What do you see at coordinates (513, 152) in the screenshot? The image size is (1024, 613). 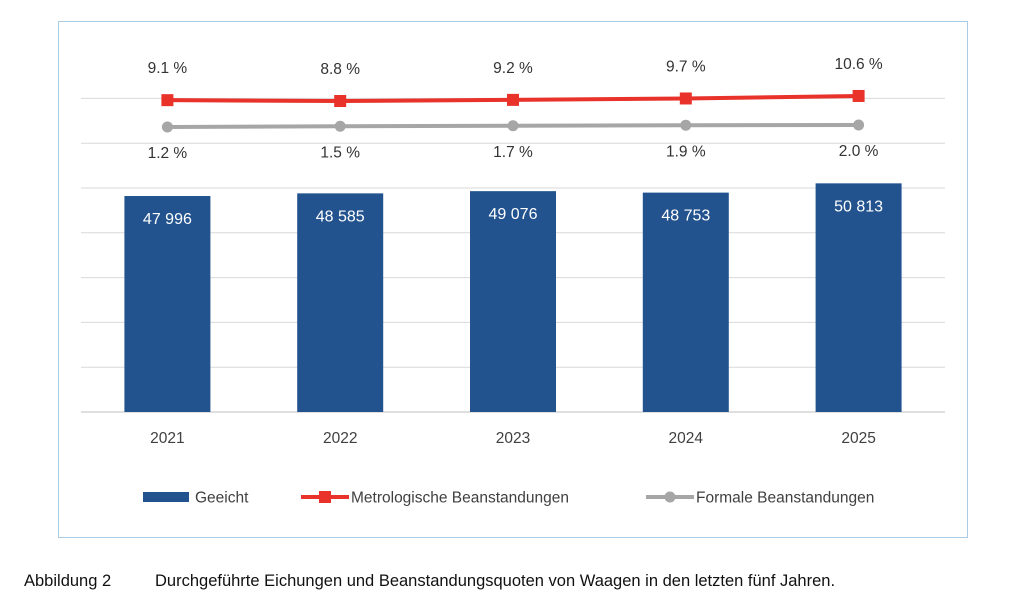 I see `line-value-label: 1.7 %` at bounding box center [513, 152].